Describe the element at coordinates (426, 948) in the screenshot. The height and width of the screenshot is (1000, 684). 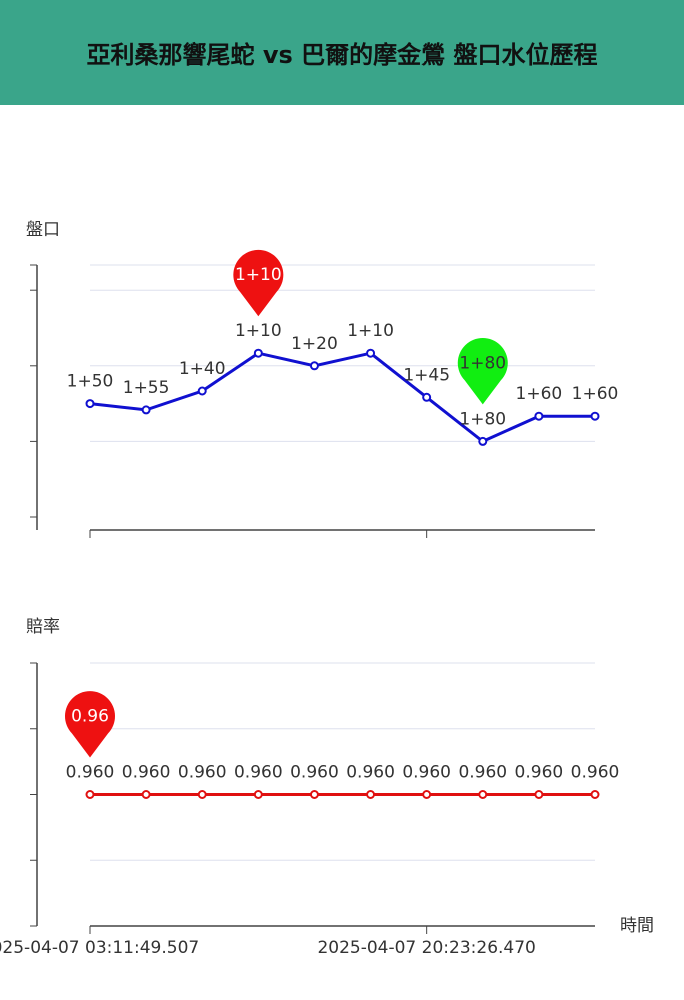
I see `x-tick-label: 2025-04-07 20:23:26.470` at that location.